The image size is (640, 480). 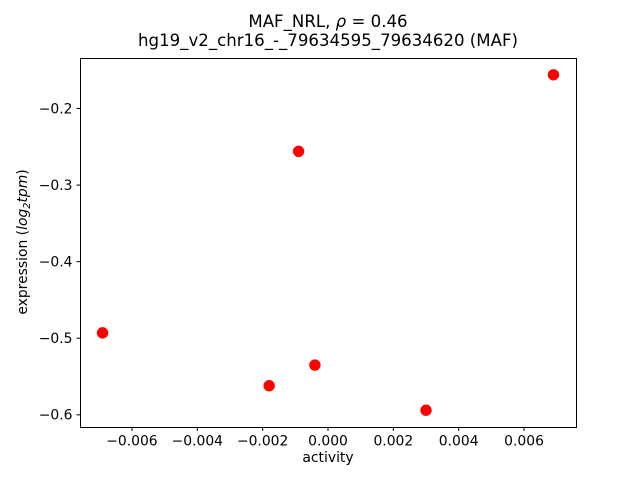 I want to click on x-tick-label: −0.002, so click(x=262, y=442).